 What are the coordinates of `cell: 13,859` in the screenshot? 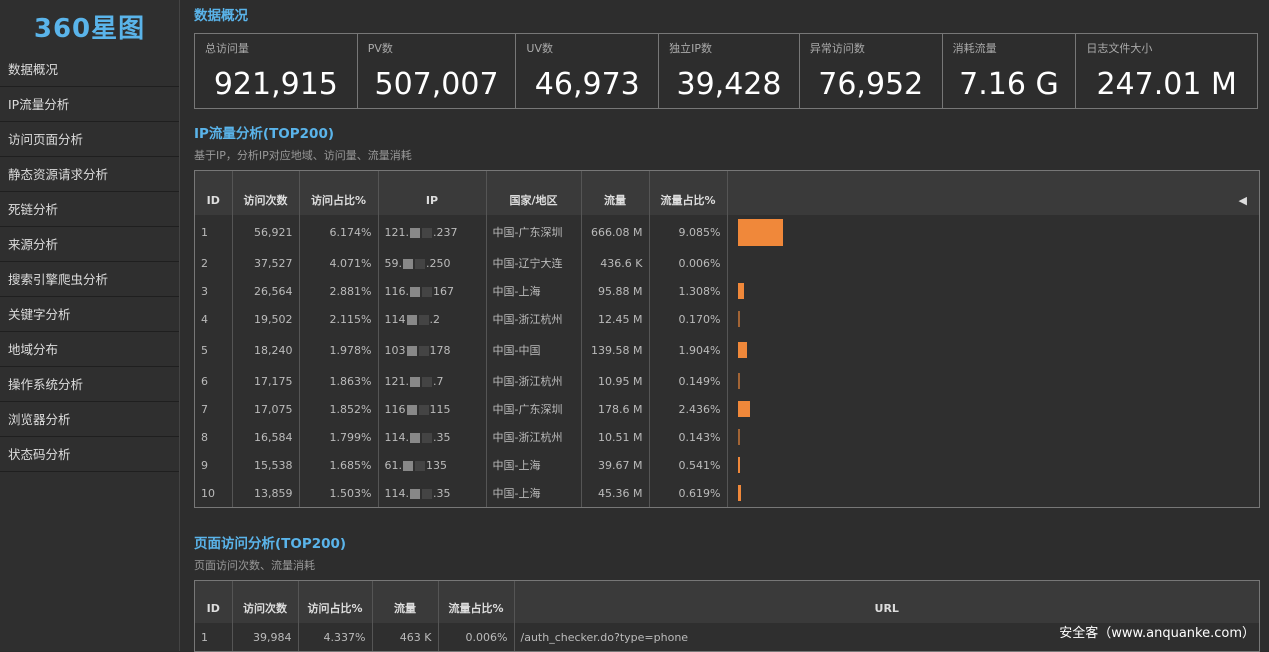 It's located at (266, 493).